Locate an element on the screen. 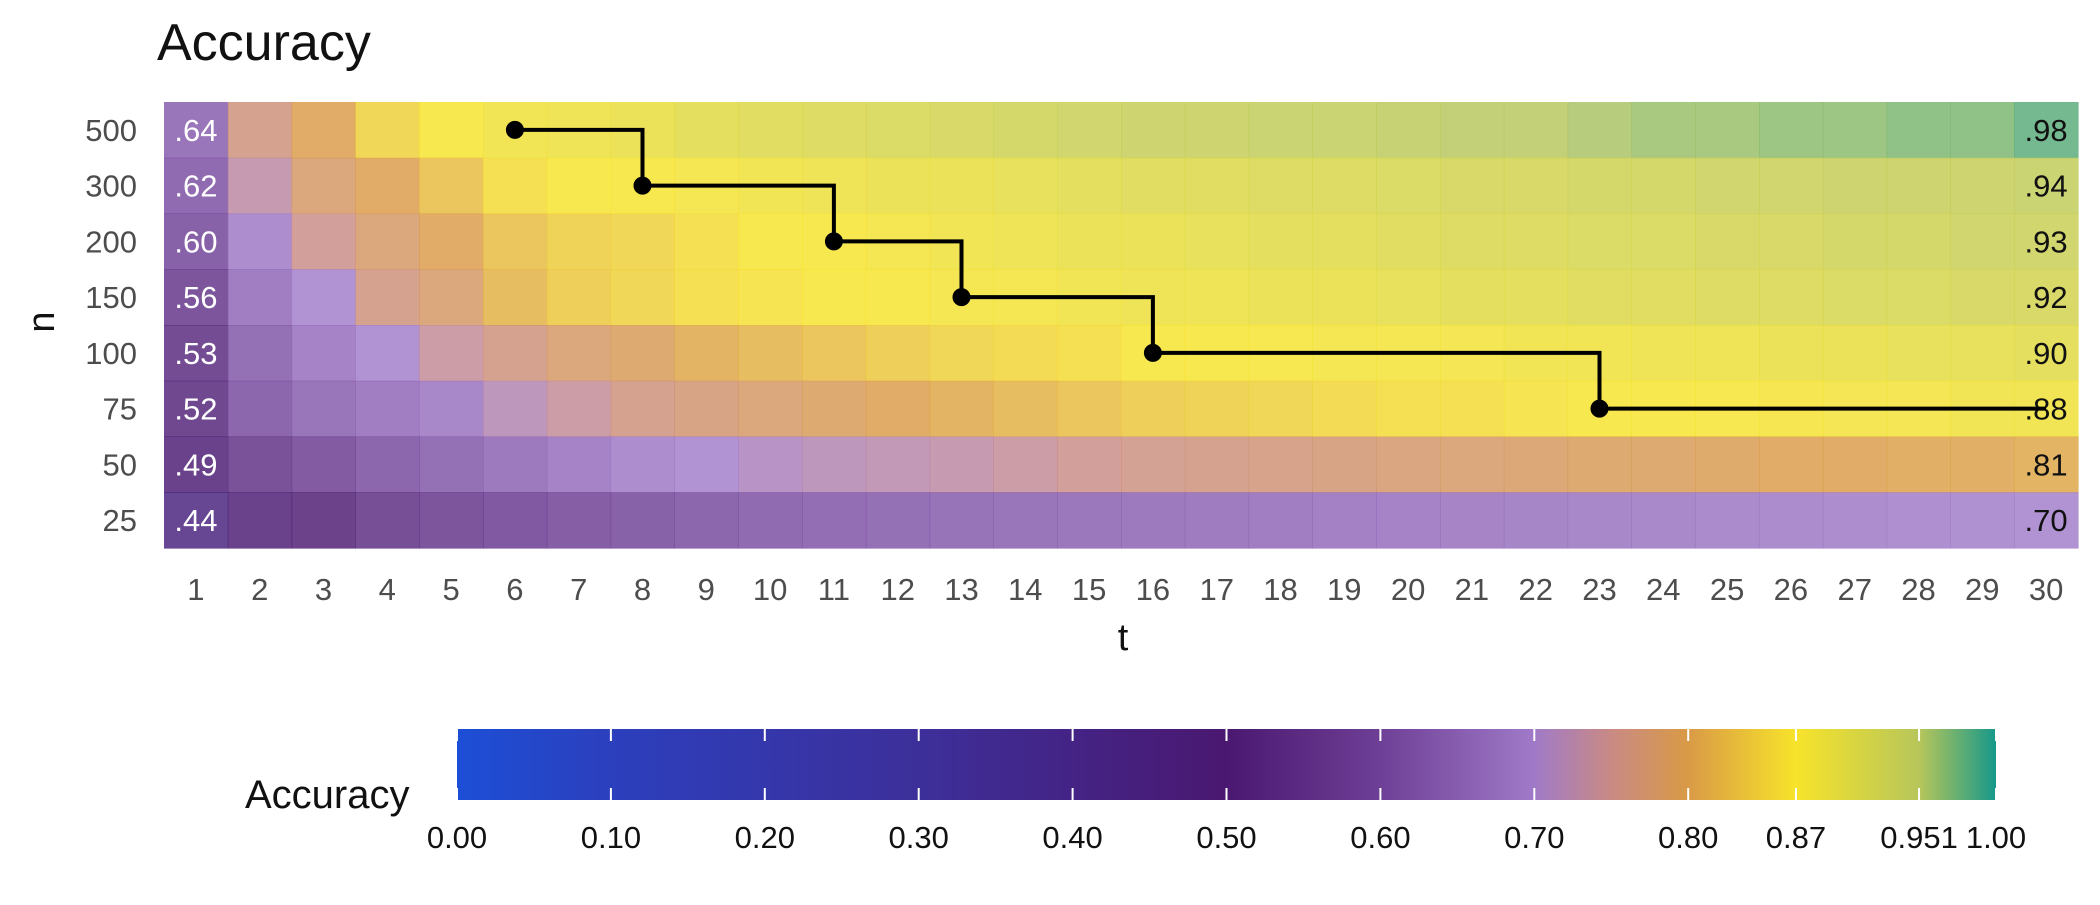 Image resolution: width=2100 pixels, height=905 pixels. y-tick-label: 25 is located at coordinates (120, 520).